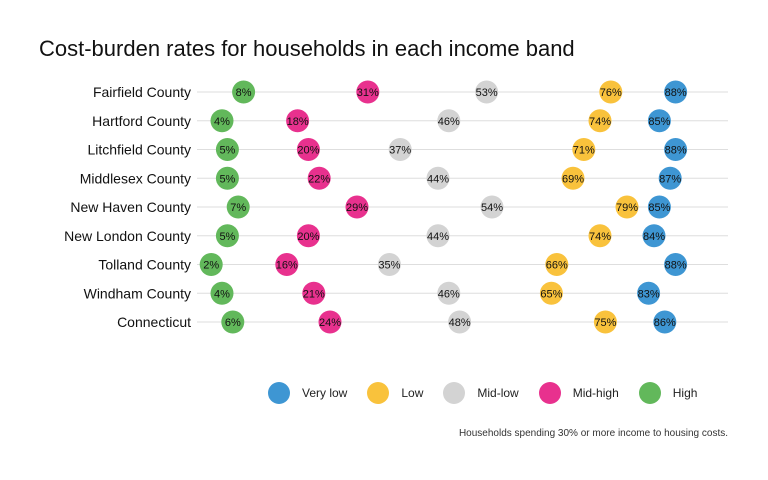 Image resolution: width=768 pixels, height=480 pixels. I want to click on data-label: 21%, so click(314, 294).